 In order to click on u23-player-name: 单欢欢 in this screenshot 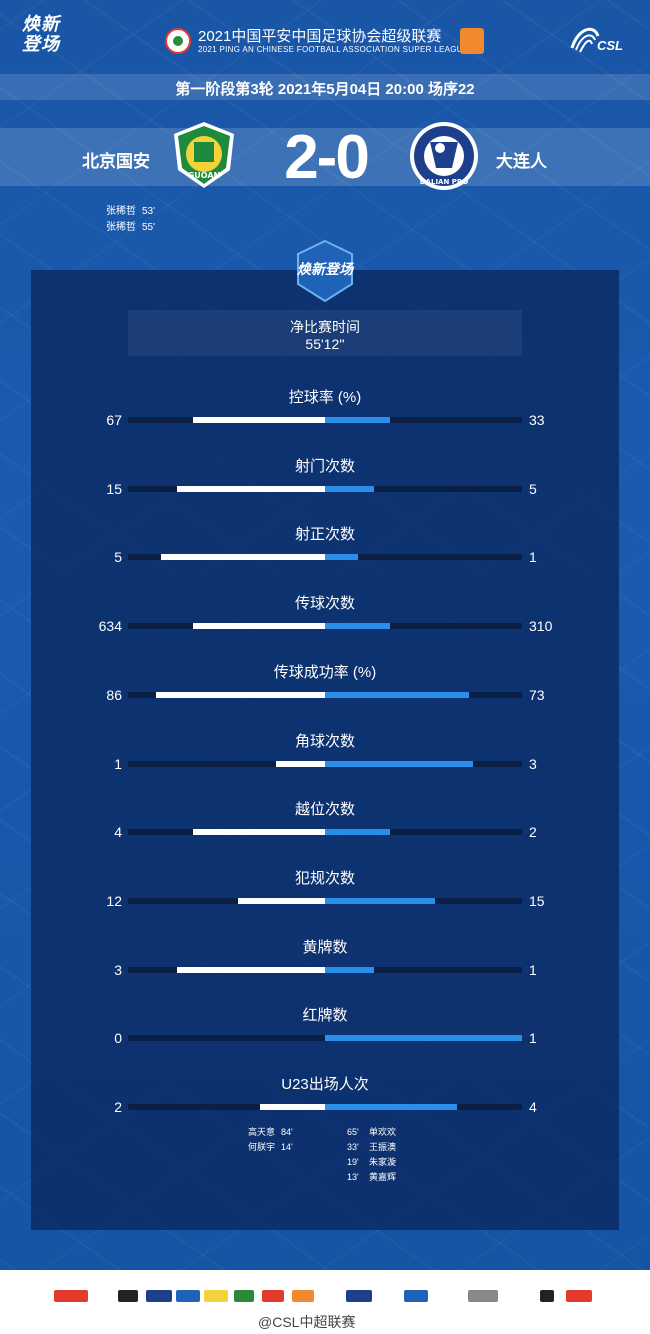, I will do `click(383, 1132)`.